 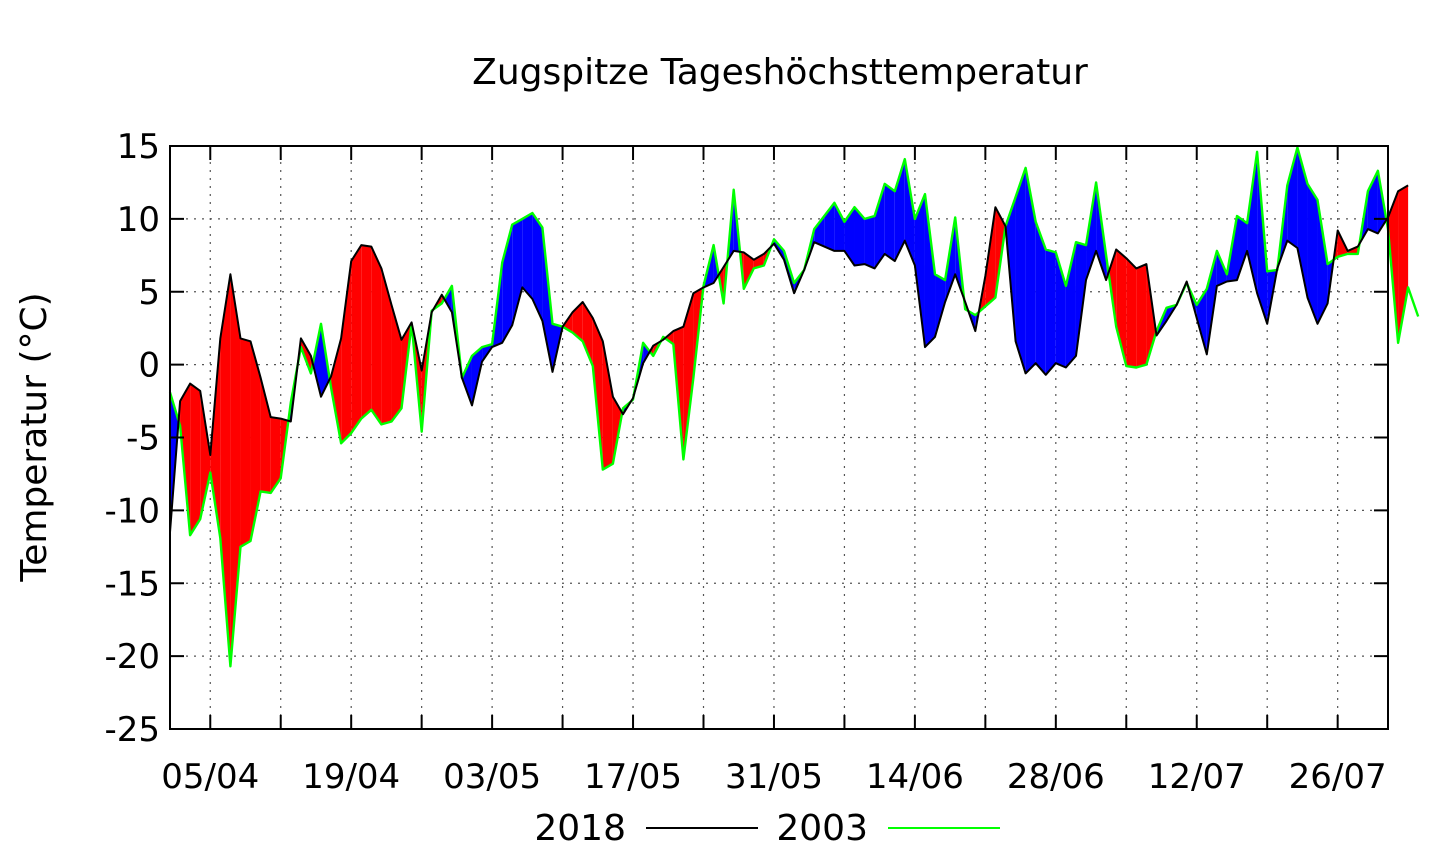 I want to click on y-tick-label: 0, so click(x=149, y=366).